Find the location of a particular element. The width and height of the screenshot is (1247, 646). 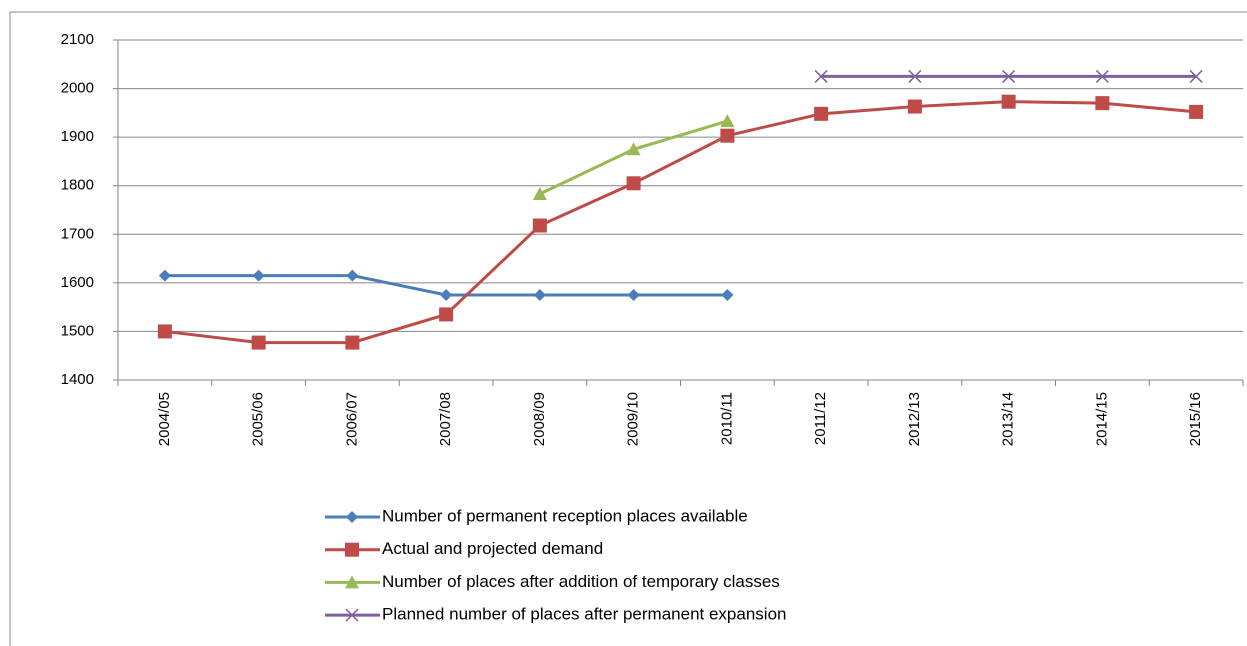

x-tick-label: 2013/14 is located at coordinates (1008, 419).